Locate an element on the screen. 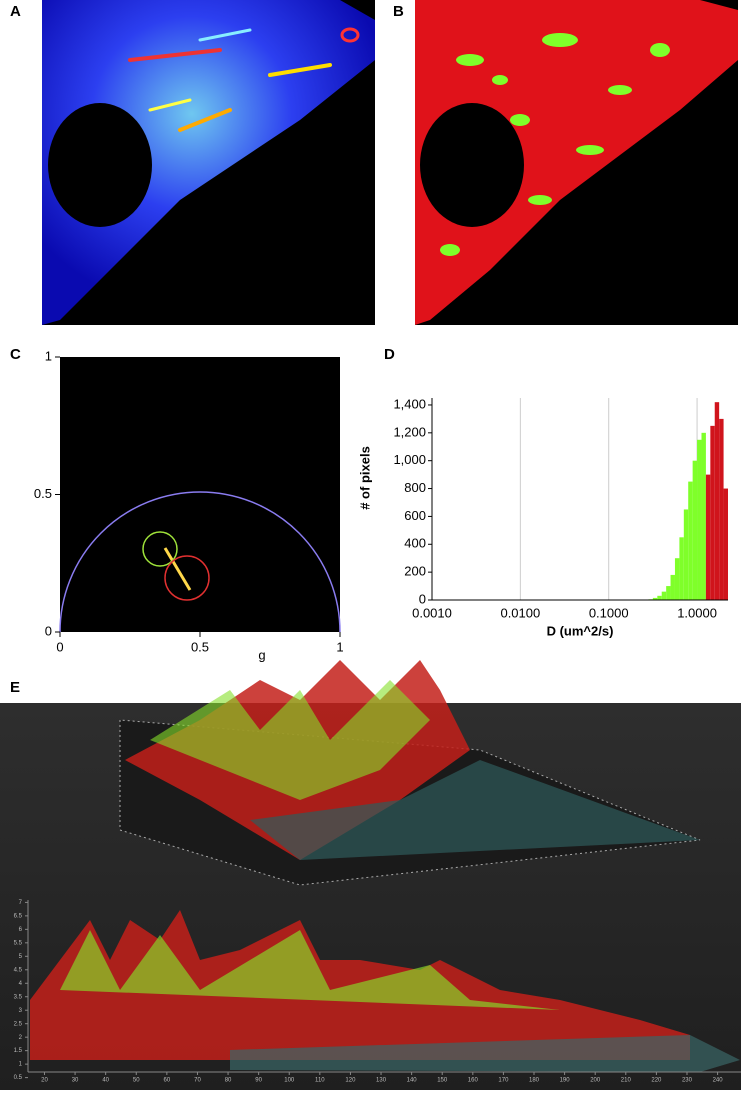  x-tick-label: 60 is located at coordinates (167, 1081).